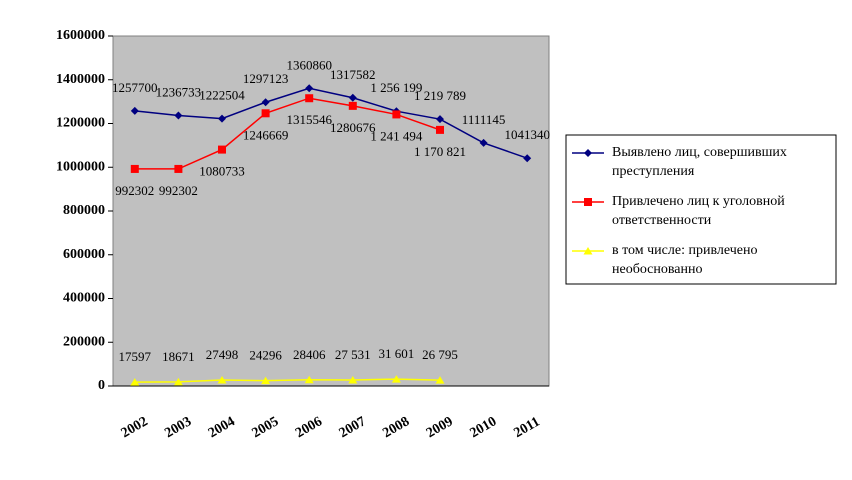 The height and width of the screenshot is (480, 852). I want to click on legend, so click(701, 209).